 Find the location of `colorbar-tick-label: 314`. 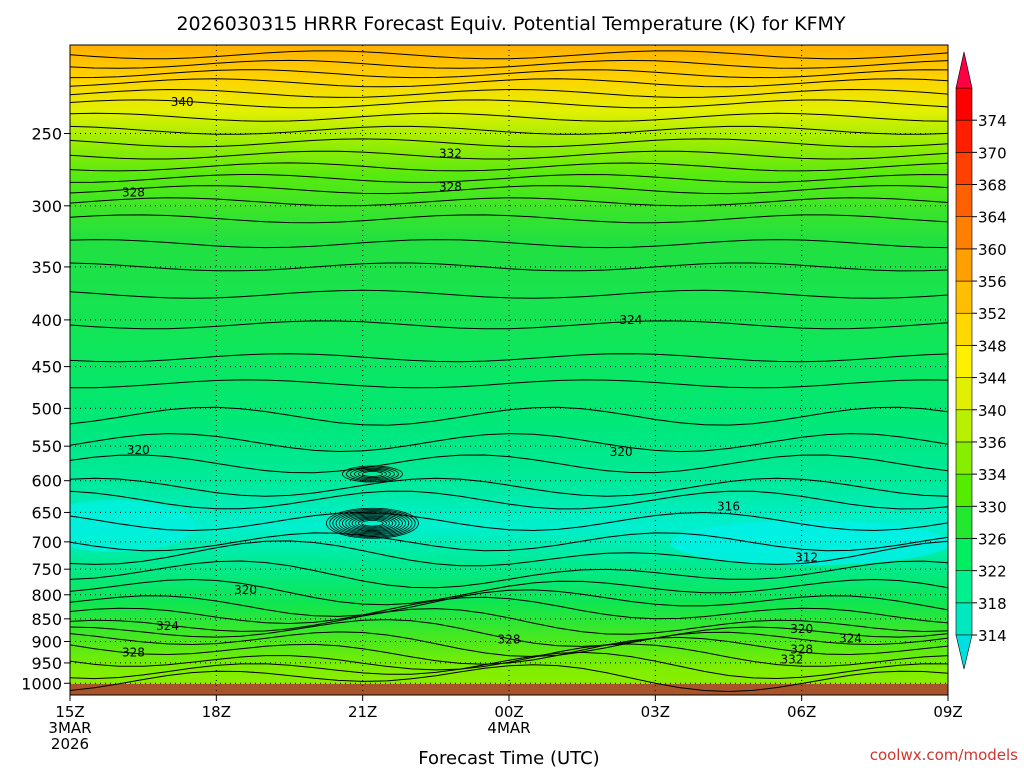

colorbar-tick-label: 314 is located at coordinates (992, 636).